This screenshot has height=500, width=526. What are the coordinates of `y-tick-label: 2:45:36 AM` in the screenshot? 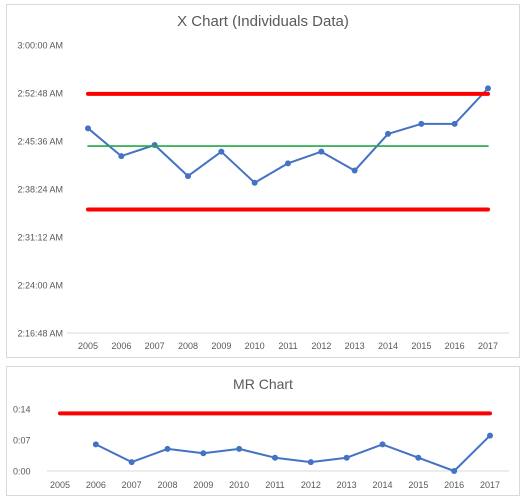 It's located at (40, 142).